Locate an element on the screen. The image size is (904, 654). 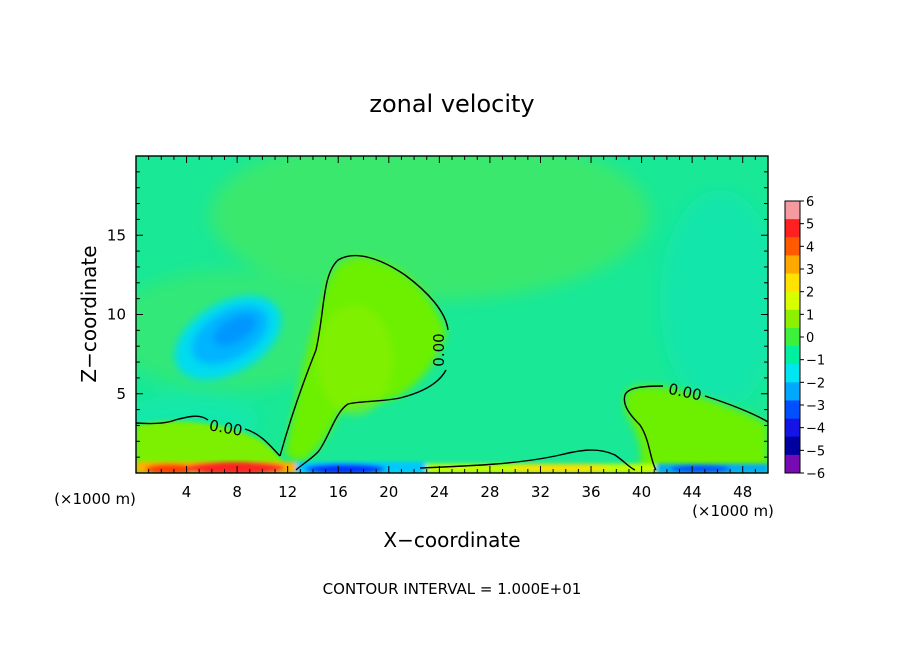
surface-layer is located at coordinates (452, 467).